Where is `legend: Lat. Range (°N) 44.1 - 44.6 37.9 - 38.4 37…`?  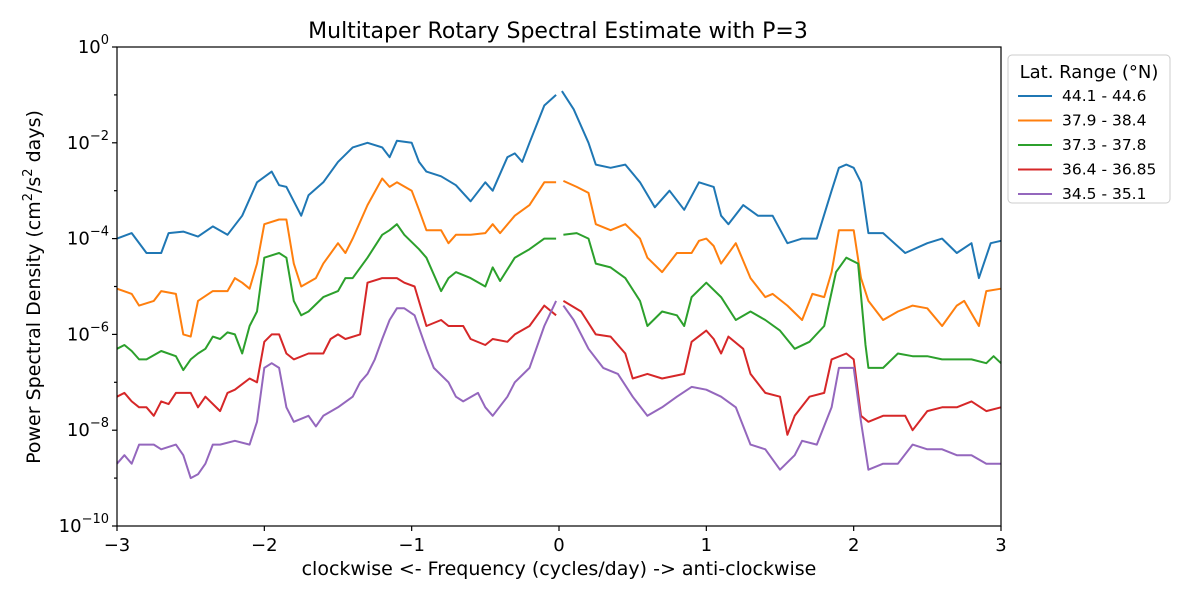
legend: Lat. Range (°N) 44.1 - 44.6 37.9 - 38.4 37… is located at coordinates (1089, 129).